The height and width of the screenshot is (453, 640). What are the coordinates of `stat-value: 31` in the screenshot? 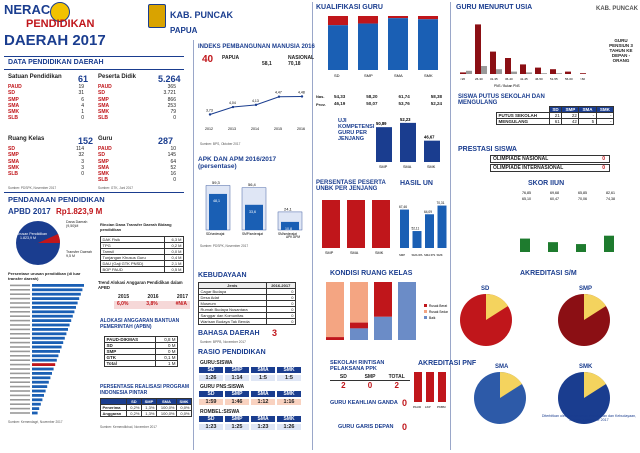 It's located at (81, 93).